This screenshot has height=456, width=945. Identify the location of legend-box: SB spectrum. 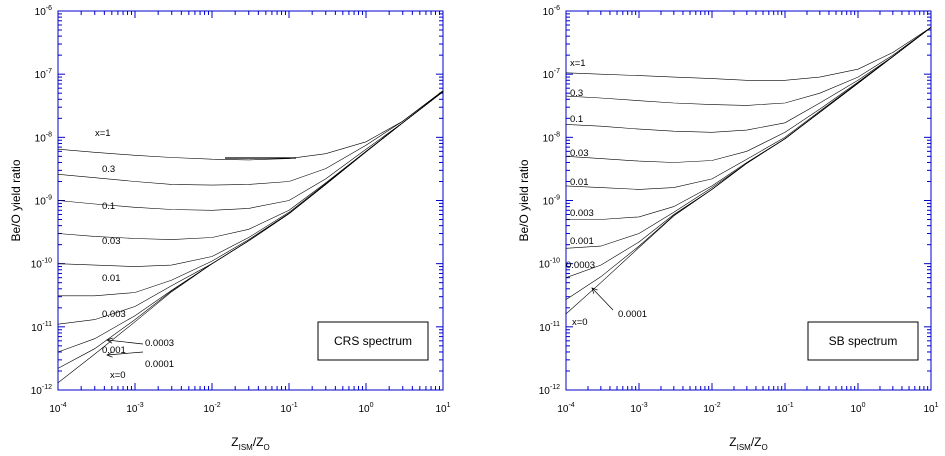
(863, 341).